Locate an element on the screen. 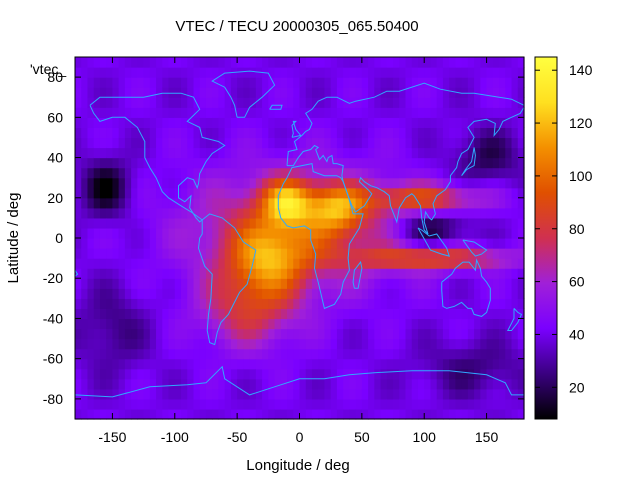  chart-title: VTEC / TECU 20000305_065.50400 is located at coordinates (296, 26).